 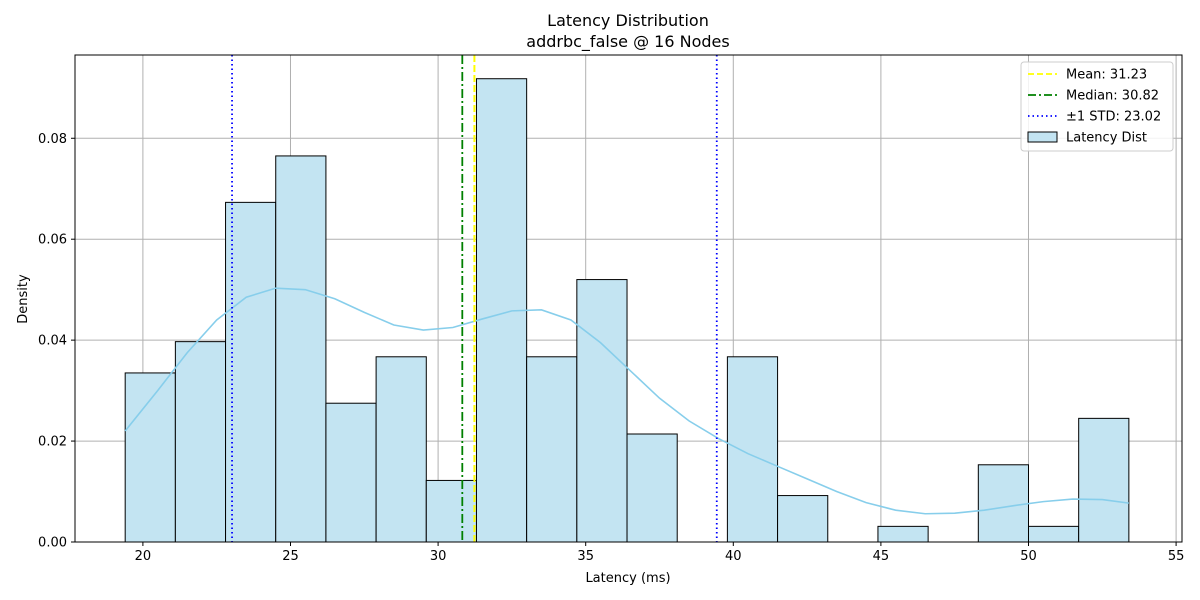 I want to click on legend-box, so click(x=1097, y=106).